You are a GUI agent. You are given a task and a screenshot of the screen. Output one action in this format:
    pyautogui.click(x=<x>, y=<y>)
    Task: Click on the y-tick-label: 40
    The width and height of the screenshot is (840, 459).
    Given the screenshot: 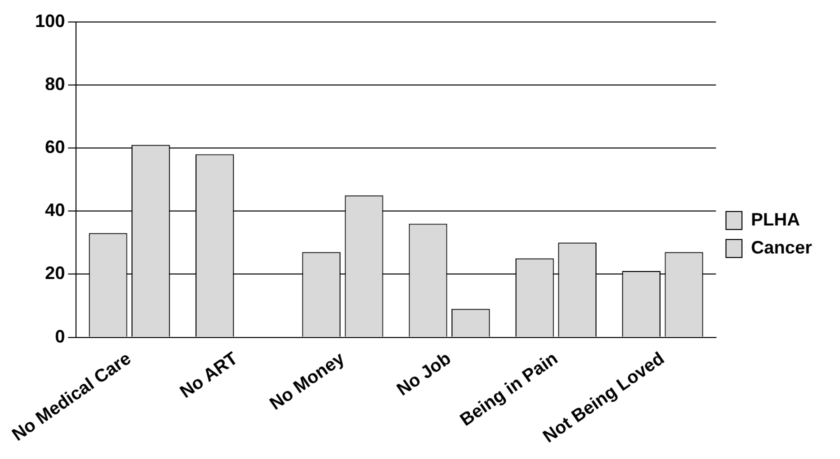 What is the action you would take?
    pyautogui.click(x=55, y=210)
    